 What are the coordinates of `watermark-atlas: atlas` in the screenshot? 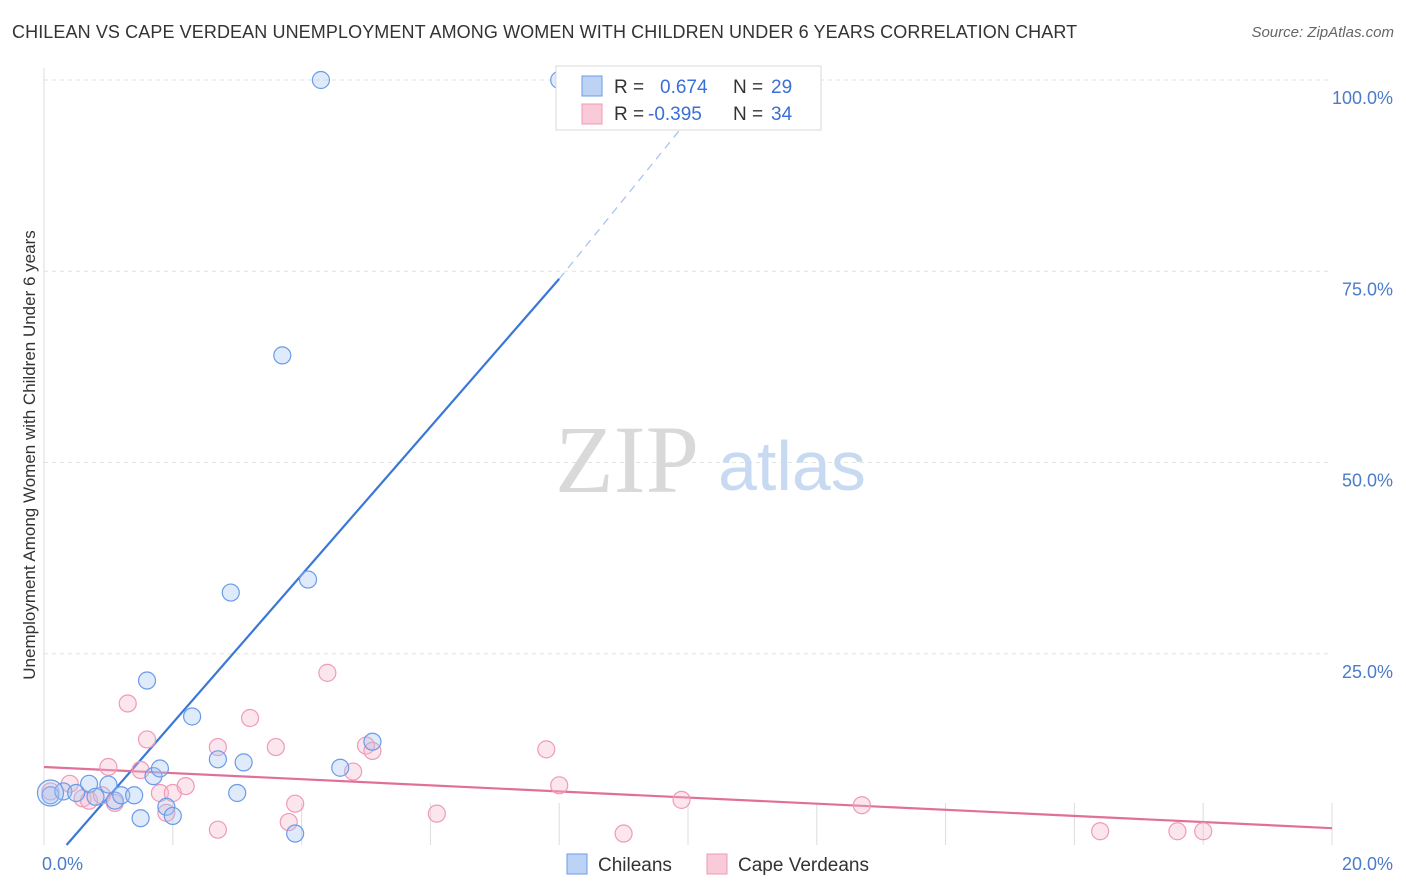 It's located at (792, 466).